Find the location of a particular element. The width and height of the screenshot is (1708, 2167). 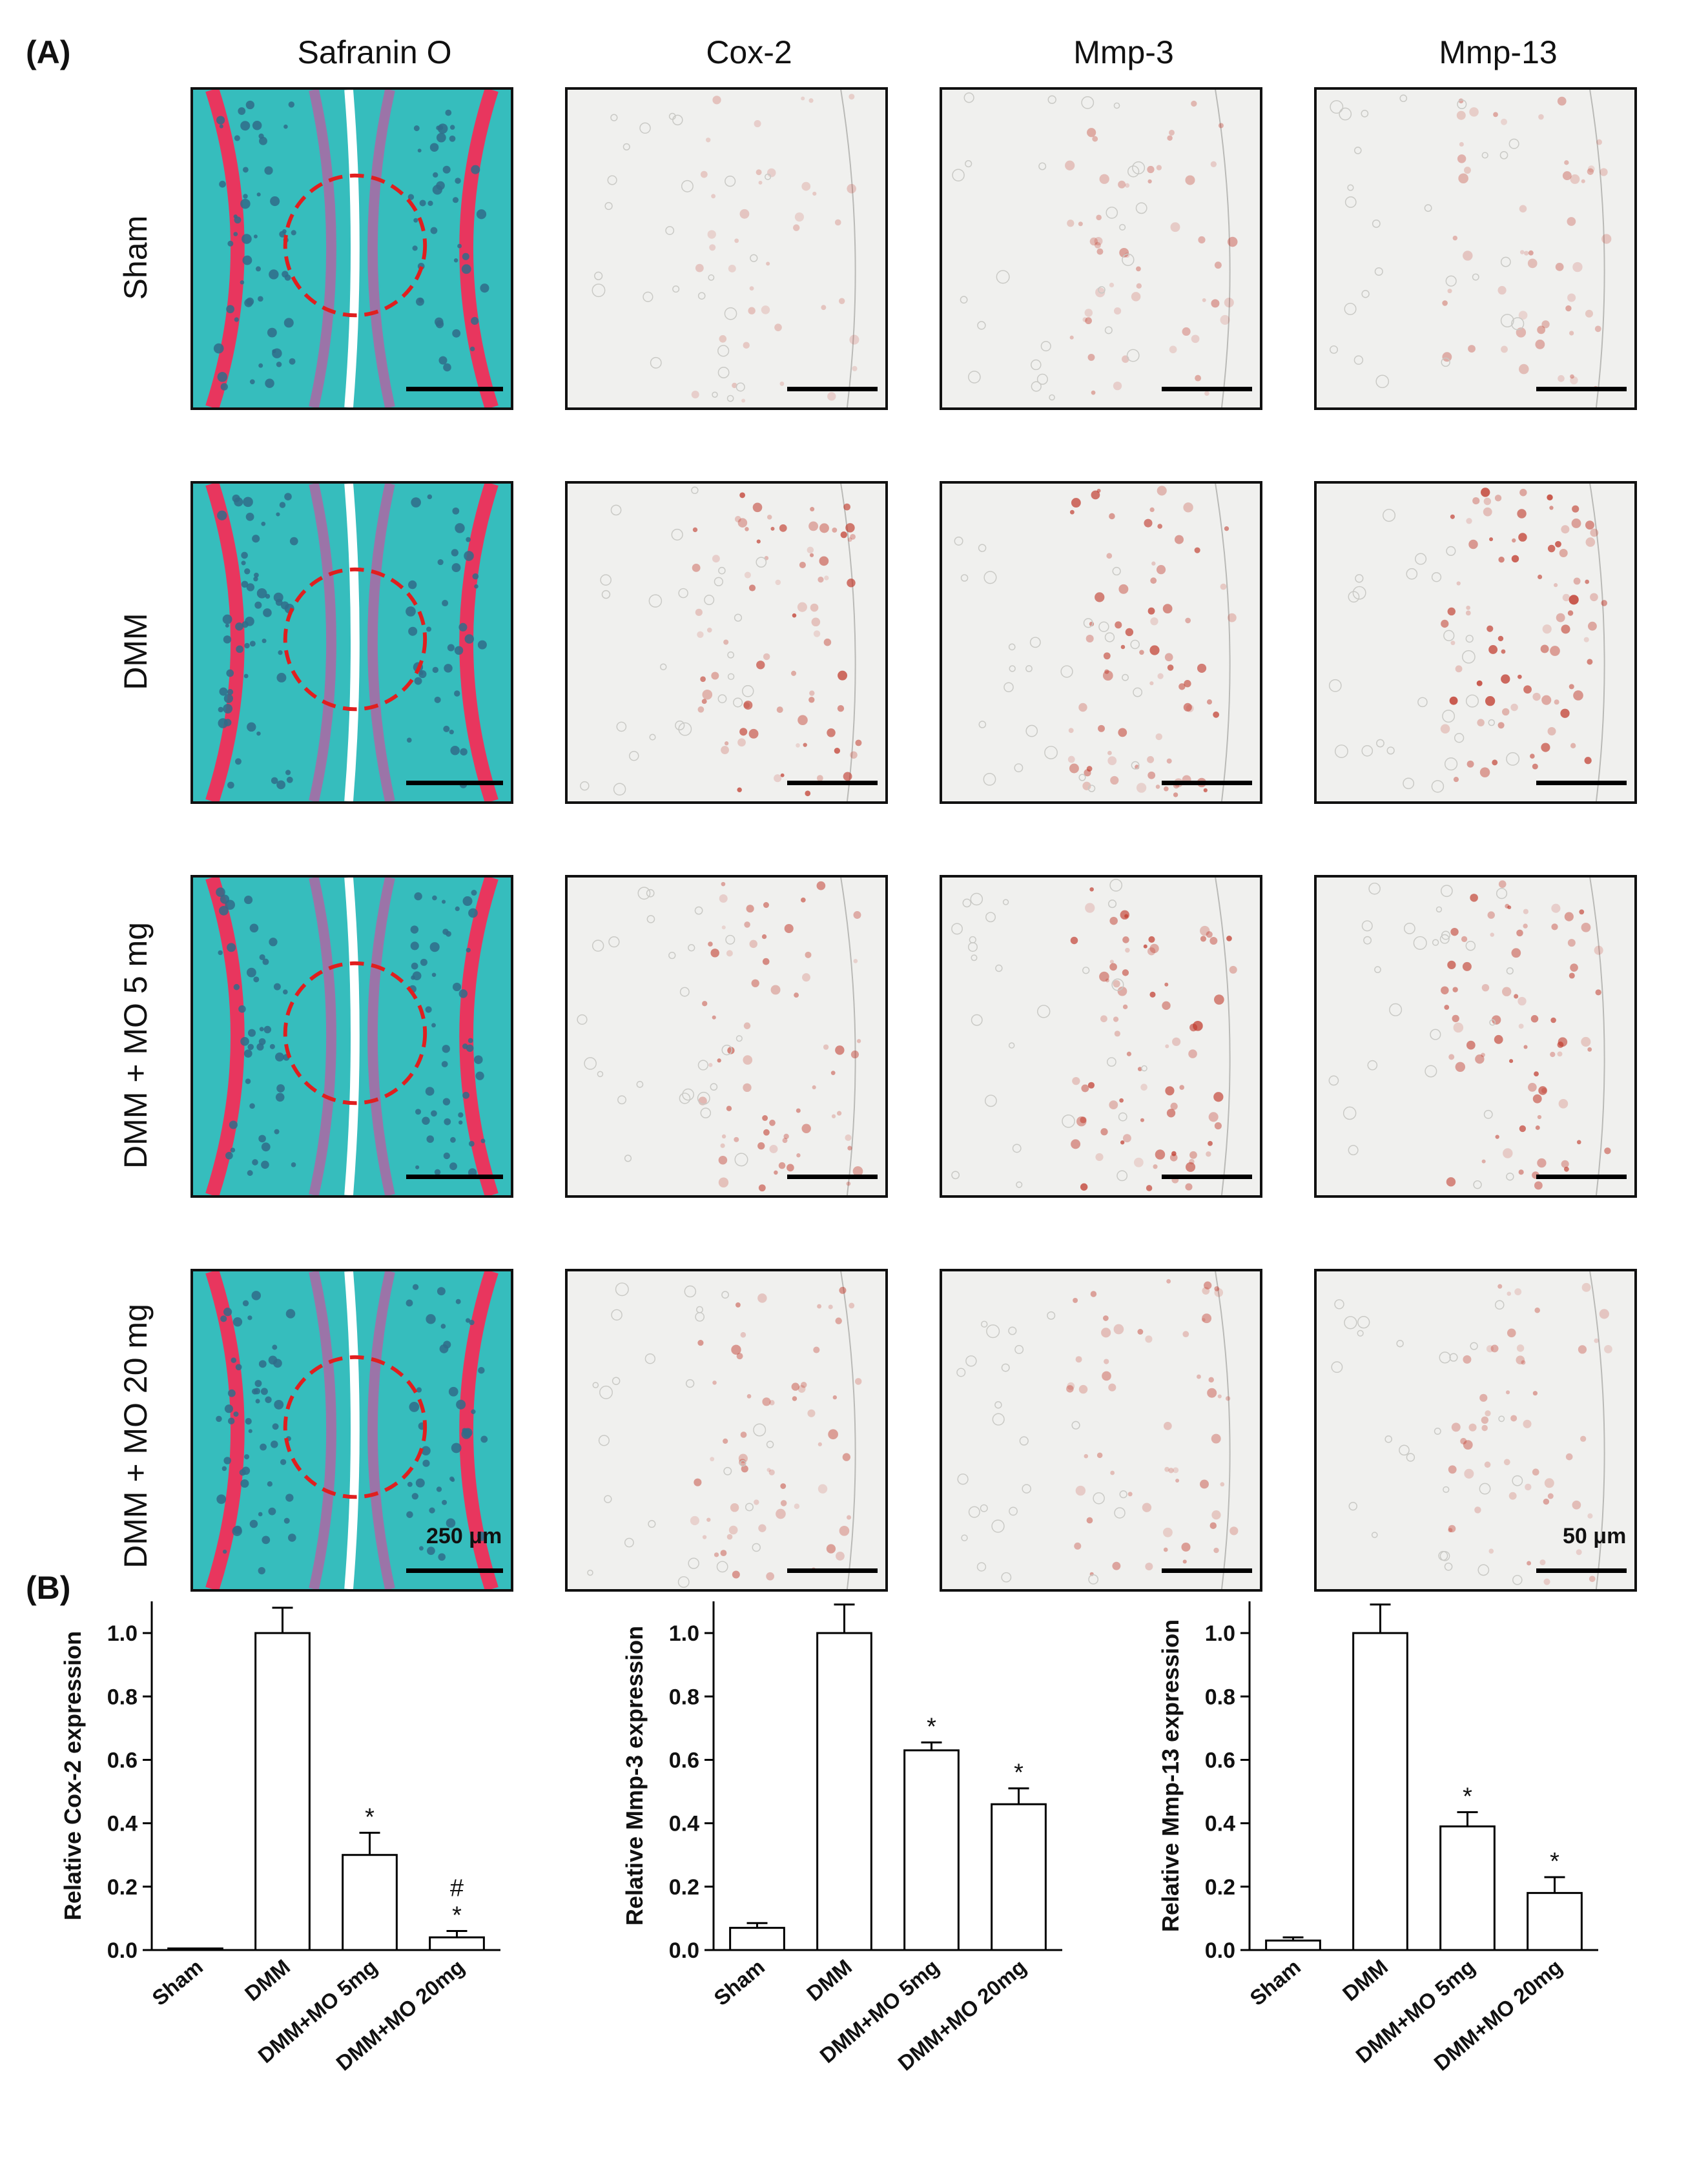

column-header-safranin: Safranin O is located at coordinates (375, 52).